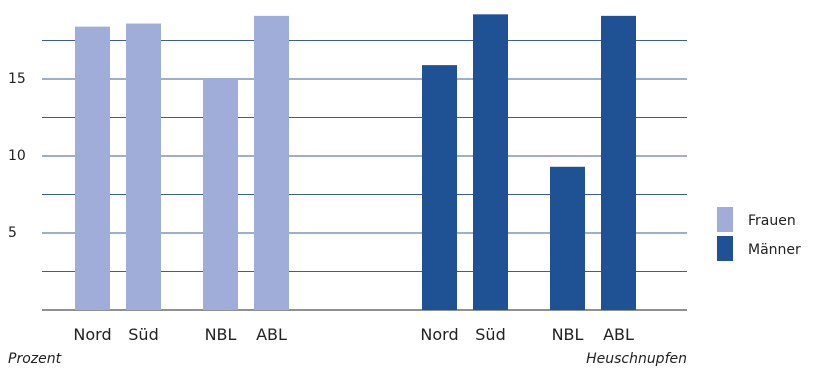 This screenshot has height=376, width=817. Describe the element at coordinates (143, 167) in the screenshot. I see `bar-frauen-süd` at that location.